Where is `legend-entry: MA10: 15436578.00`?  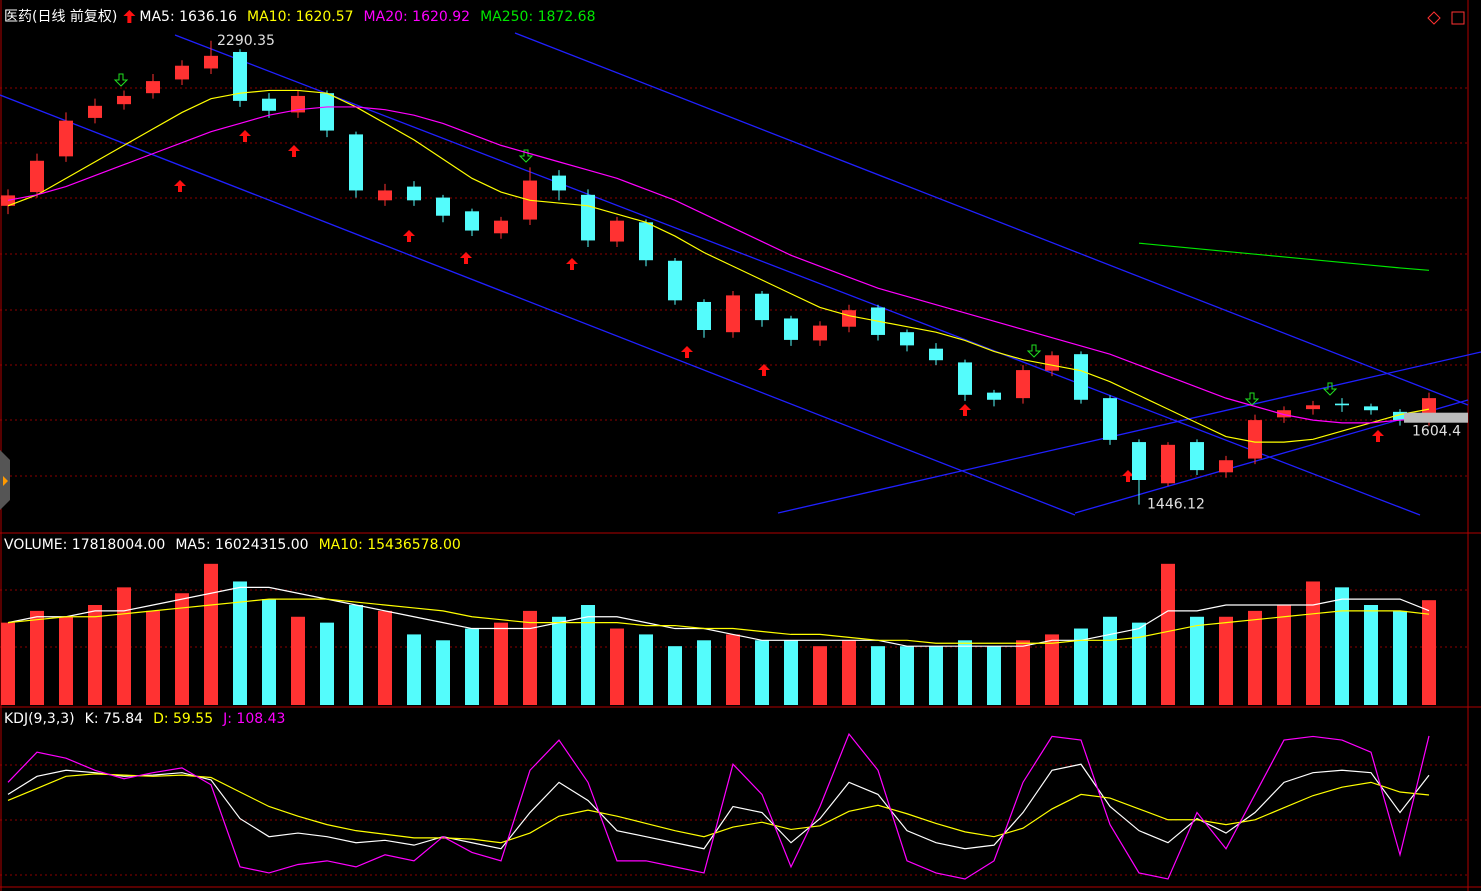 legend-entry: MA10: 15436578.00 is located at coordinates (390, 545).